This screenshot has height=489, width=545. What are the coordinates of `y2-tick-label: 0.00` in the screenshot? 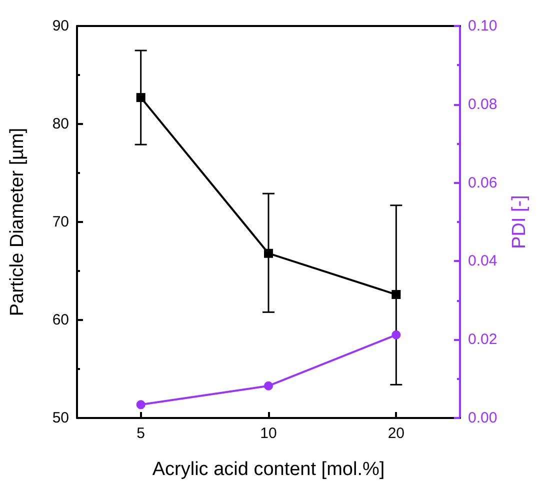 It's located at (483, 418).